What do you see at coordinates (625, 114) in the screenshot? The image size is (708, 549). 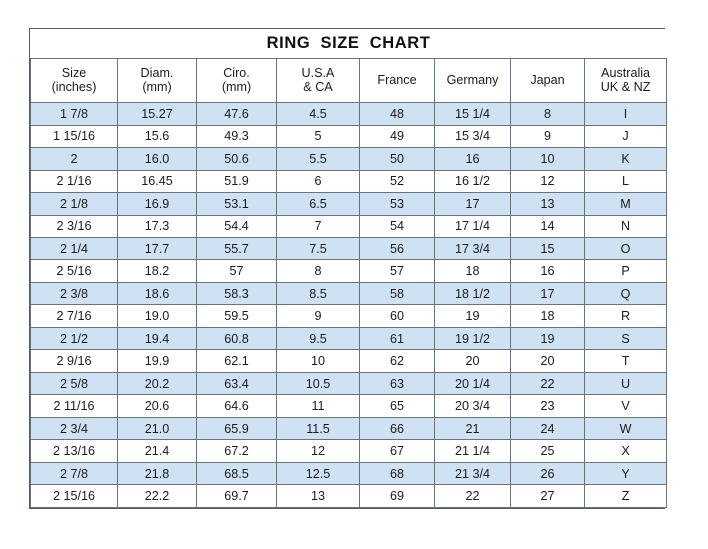 I see `table-cell: I` at bounding box center [625, 114].